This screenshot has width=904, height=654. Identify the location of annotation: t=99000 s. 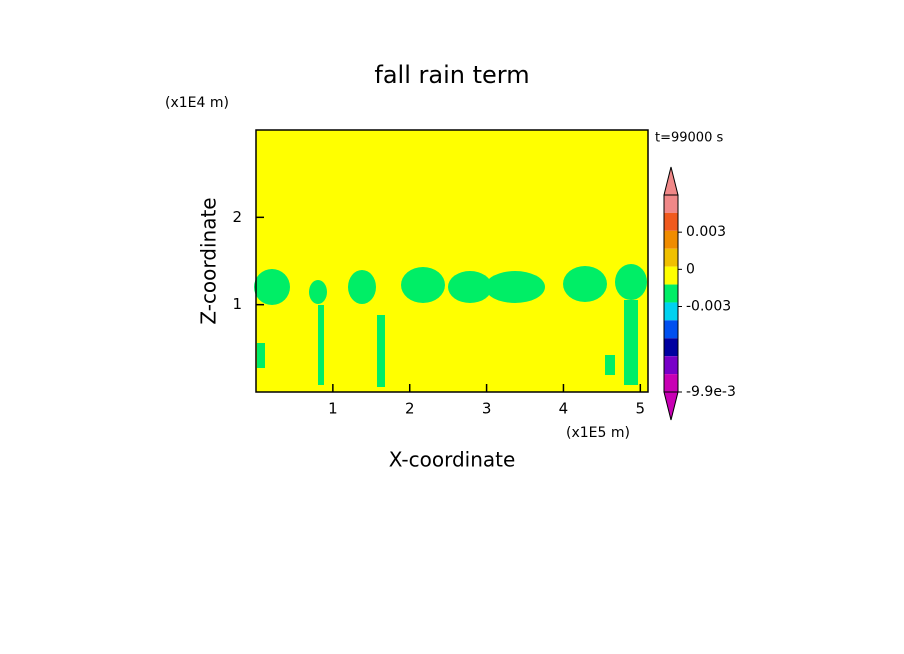
(689, 138).